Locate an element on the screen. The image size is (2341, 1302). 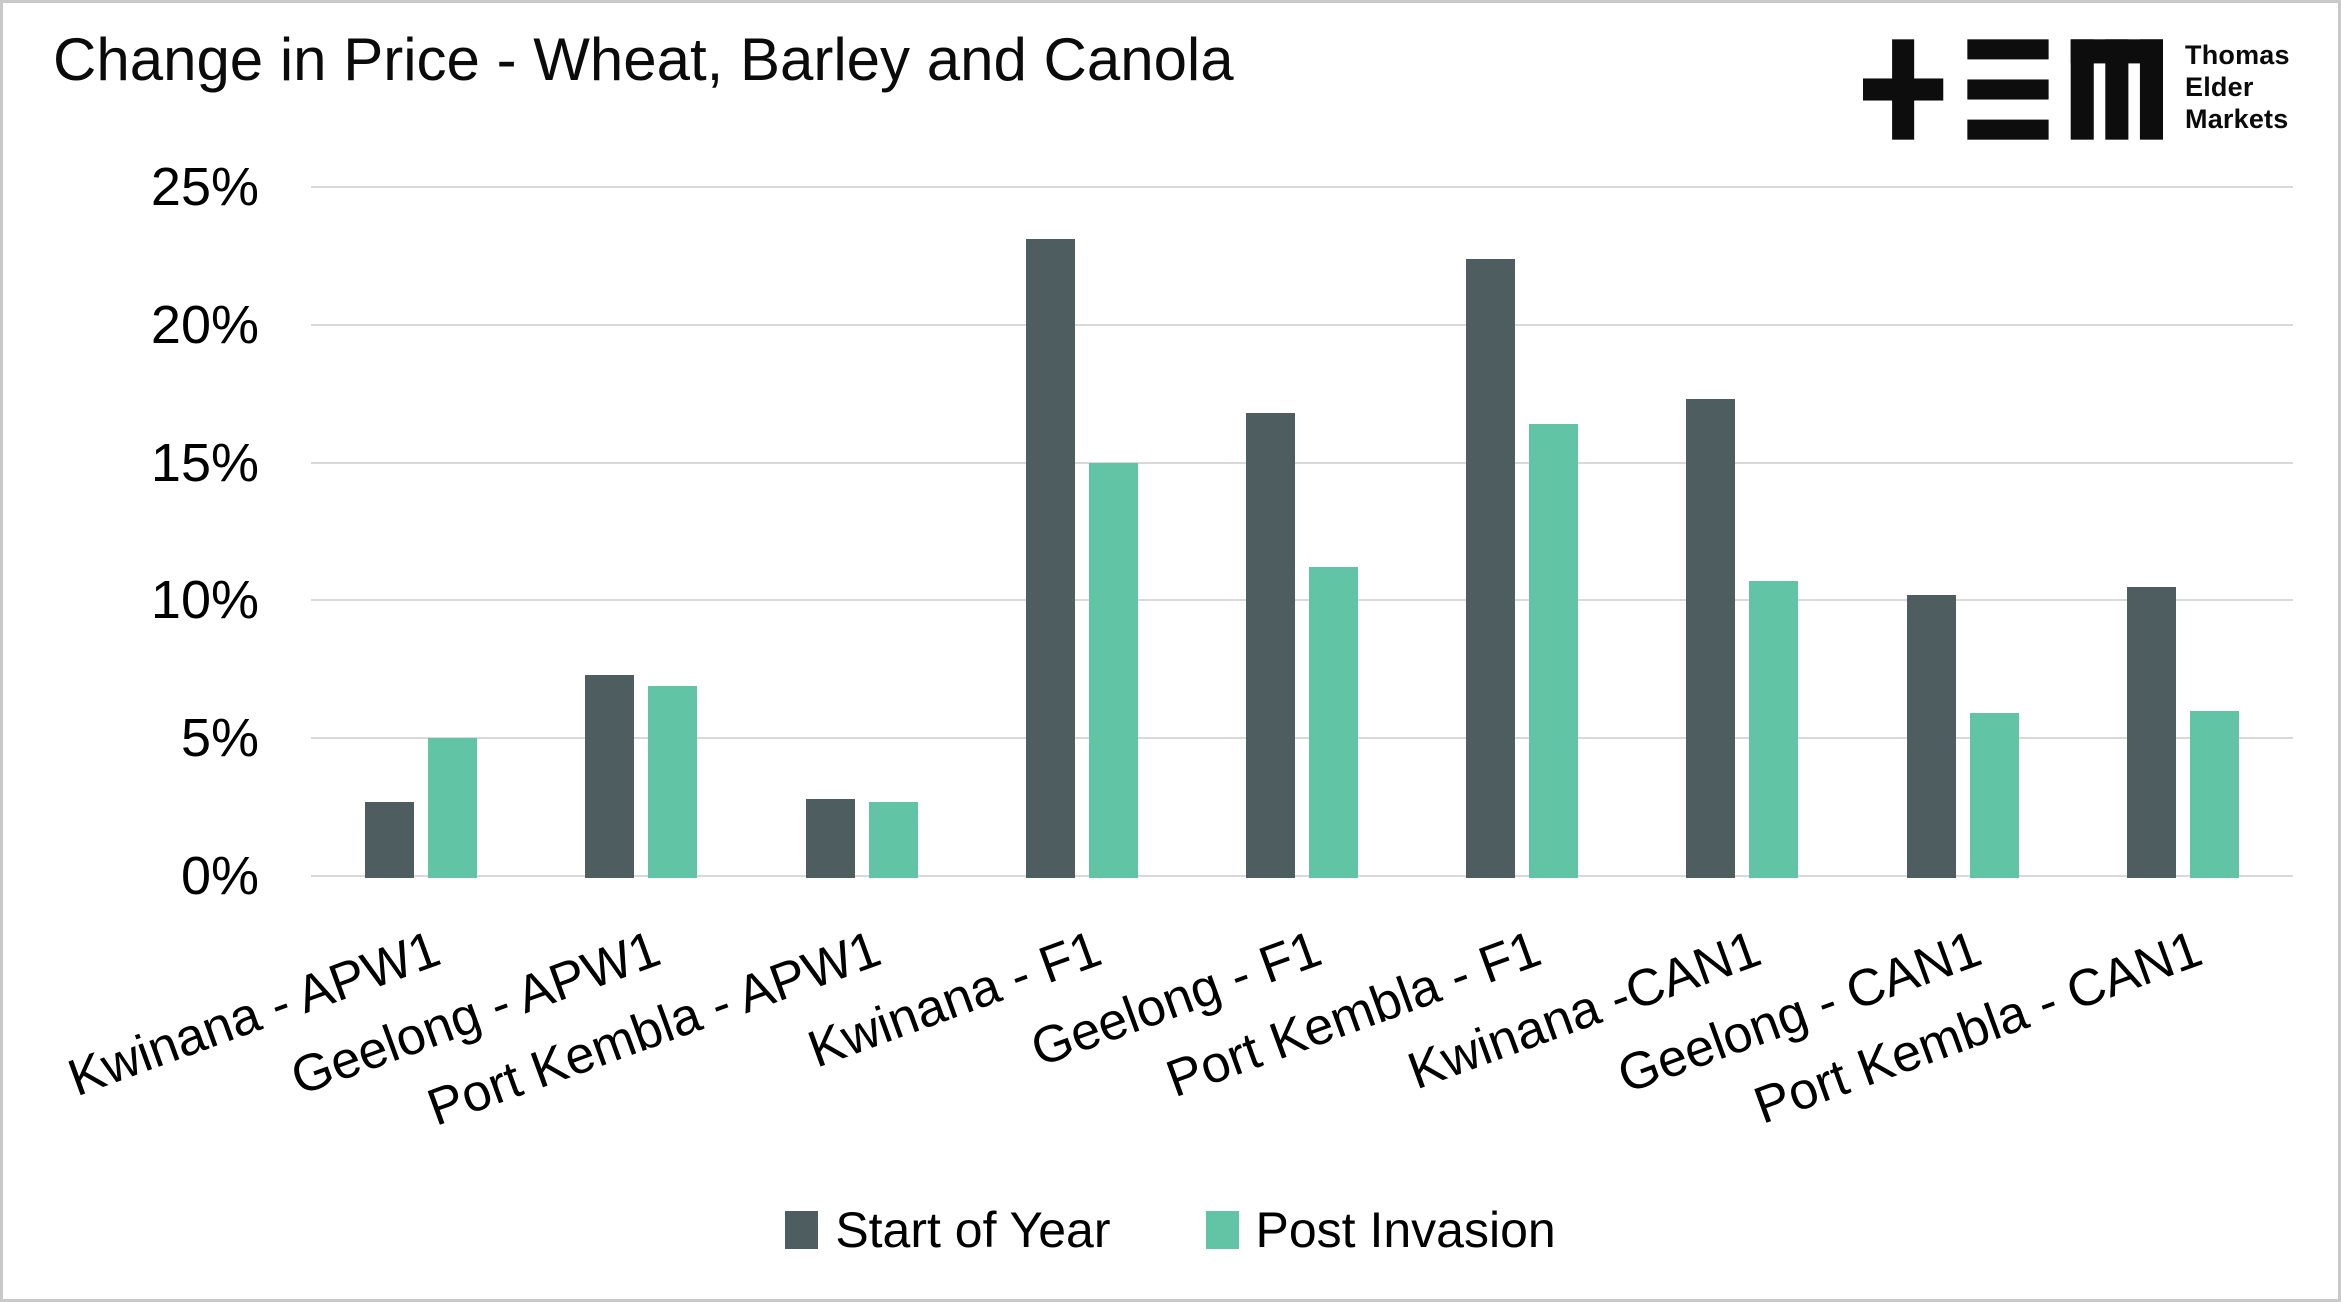
legend-label: Start of Year is located at coordinates (973, 1230).